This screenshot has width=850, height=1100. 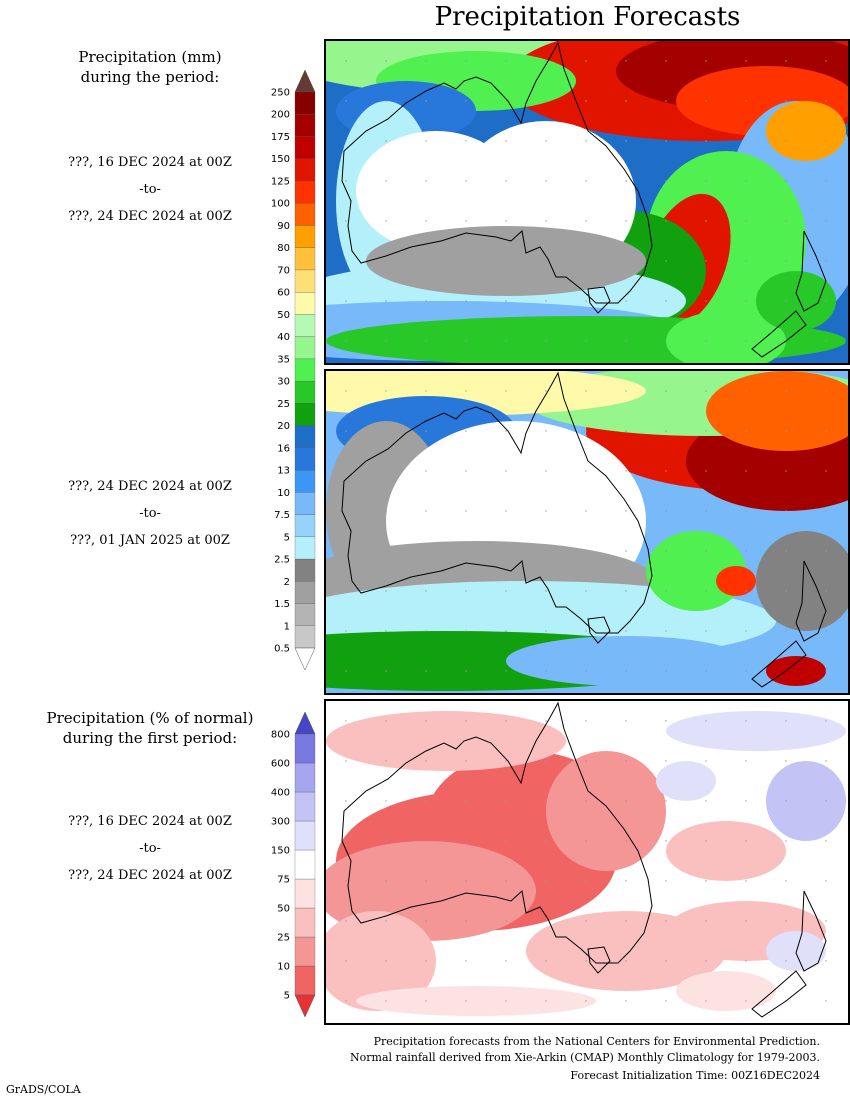 What do you see at coordinates (283, 293) in the screenshot?
I see `mm-colorbar-tick-label: 60` at bounding box center [283, 293].